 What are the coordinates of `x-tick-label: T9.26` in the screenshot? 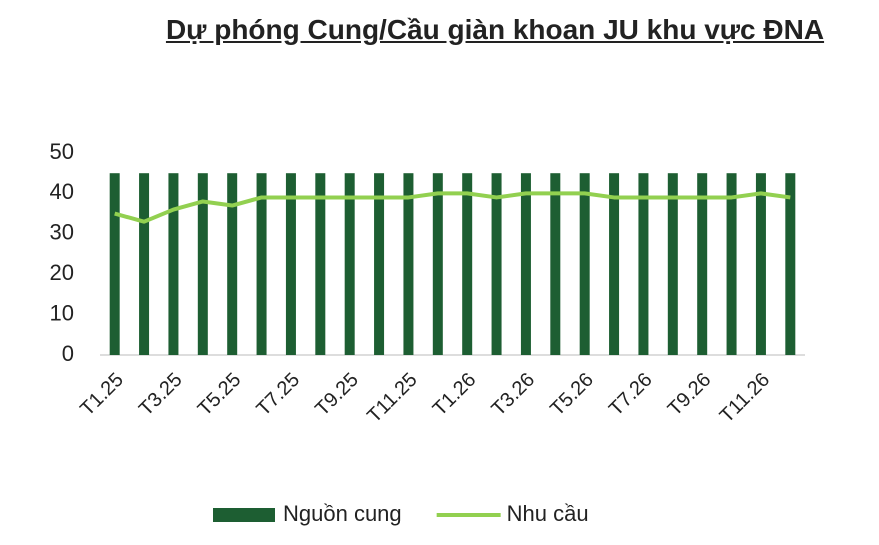 It's located at (690, 395).